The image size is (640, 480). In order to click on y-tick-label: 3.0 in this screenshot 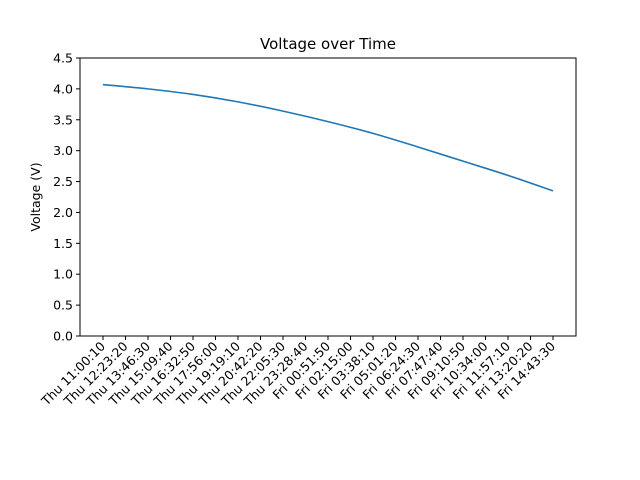, I will do `click(63, 150)`.